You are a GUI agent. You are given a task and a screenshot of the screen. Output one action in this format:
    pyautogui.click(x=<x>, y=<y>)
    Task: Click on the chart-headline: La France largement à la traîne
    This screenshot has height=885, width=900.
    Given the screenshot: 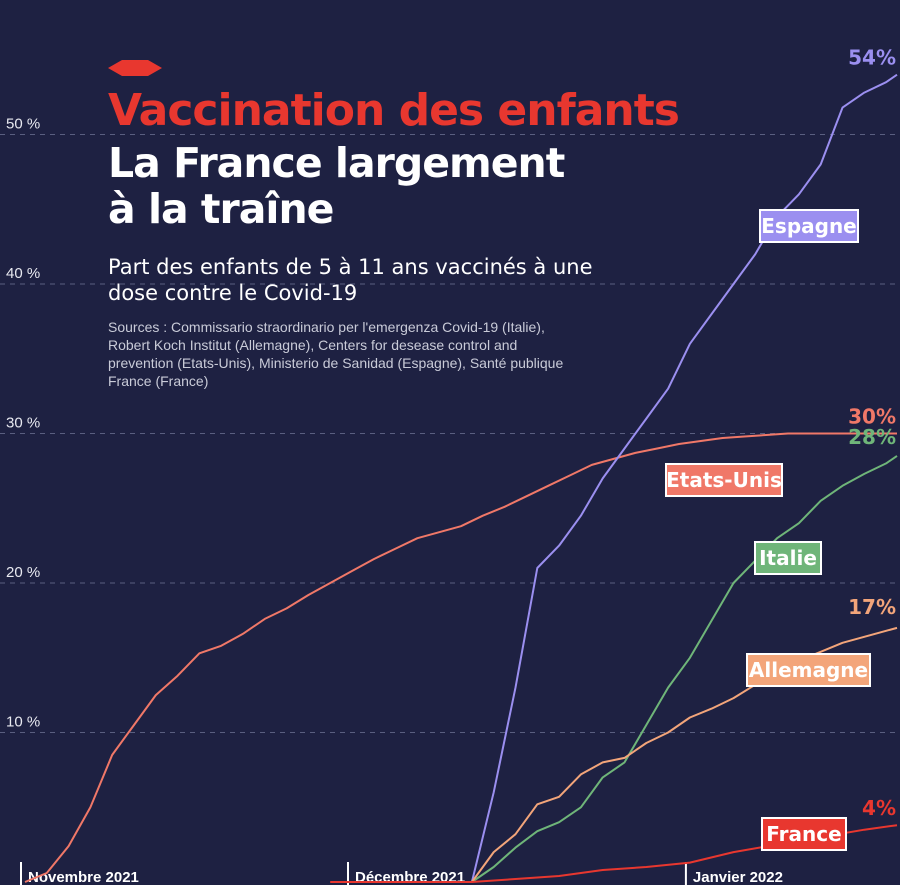 What is the action you would take?
    pyautogui.click(x=336, y=186)
    